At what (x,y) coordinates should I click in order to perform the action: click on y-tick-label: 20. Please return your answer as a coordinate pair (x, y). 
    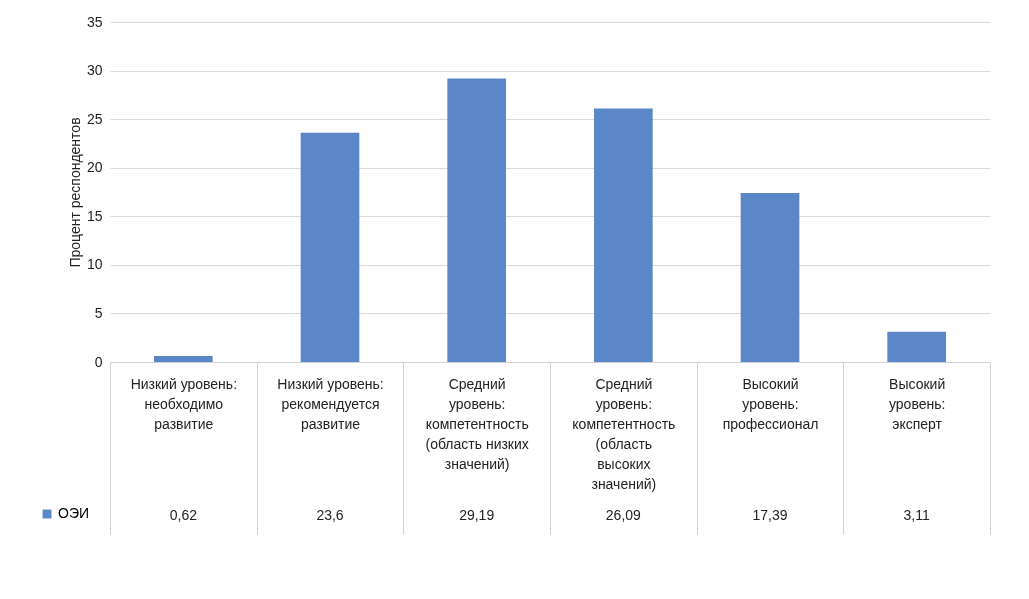
    Looking at the image, I should click on (94, 167).